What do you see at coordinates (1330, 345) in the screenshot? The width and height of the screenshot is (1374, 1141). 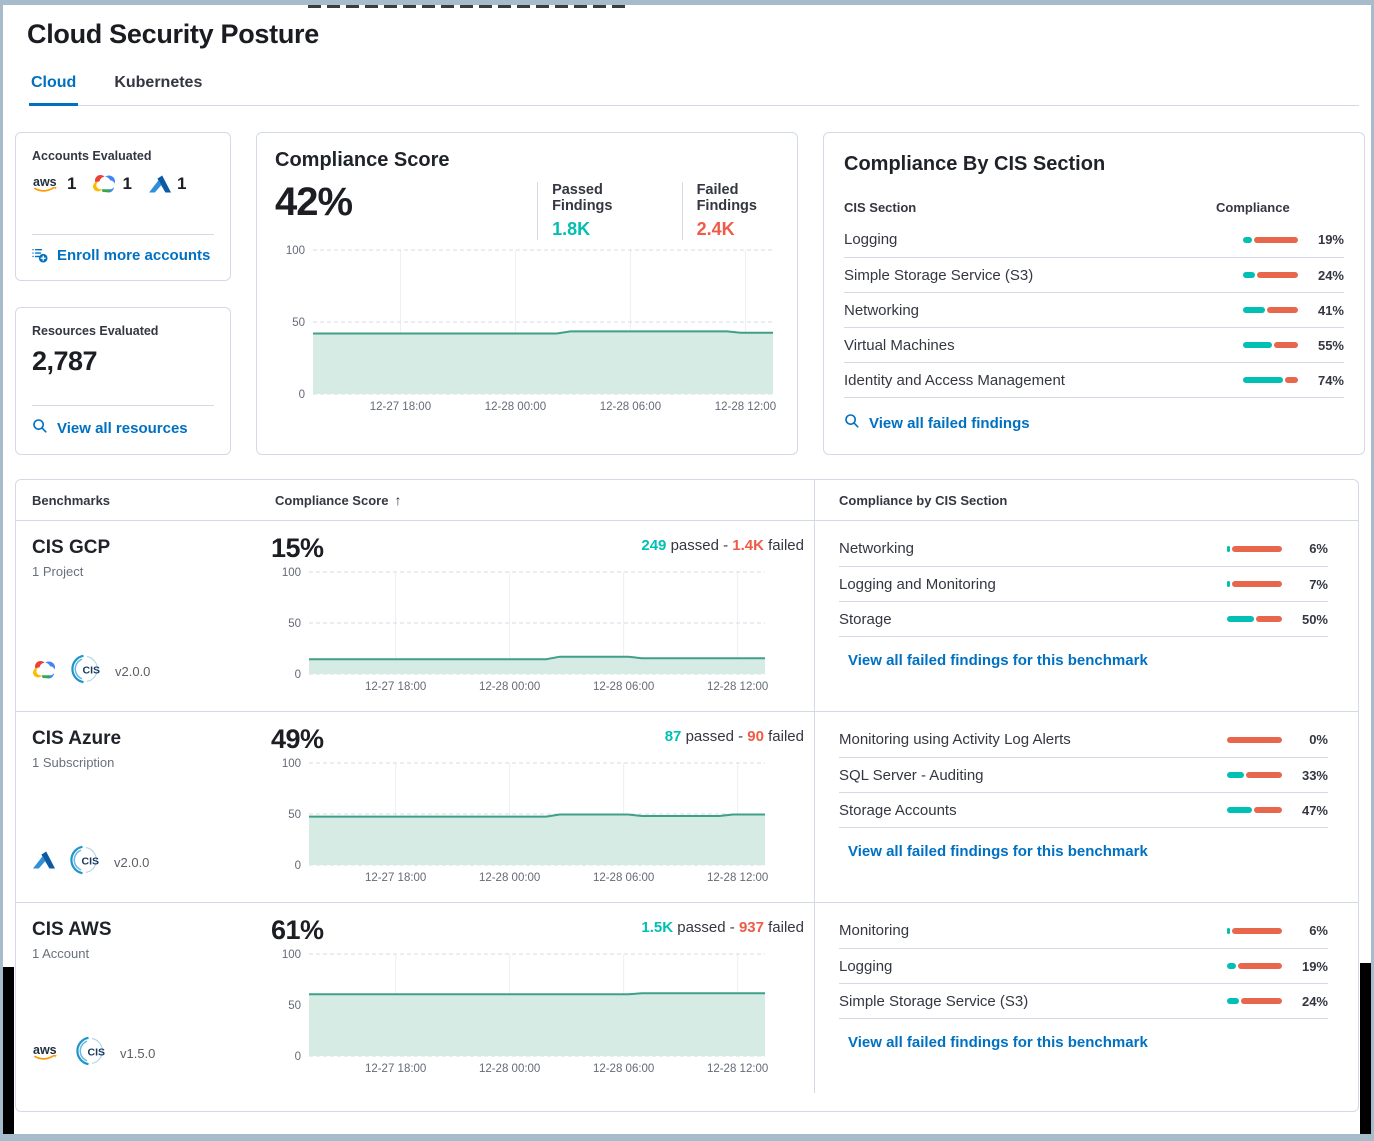 I see `compliance-percent: 55%` at bounding box center [1330, 345].